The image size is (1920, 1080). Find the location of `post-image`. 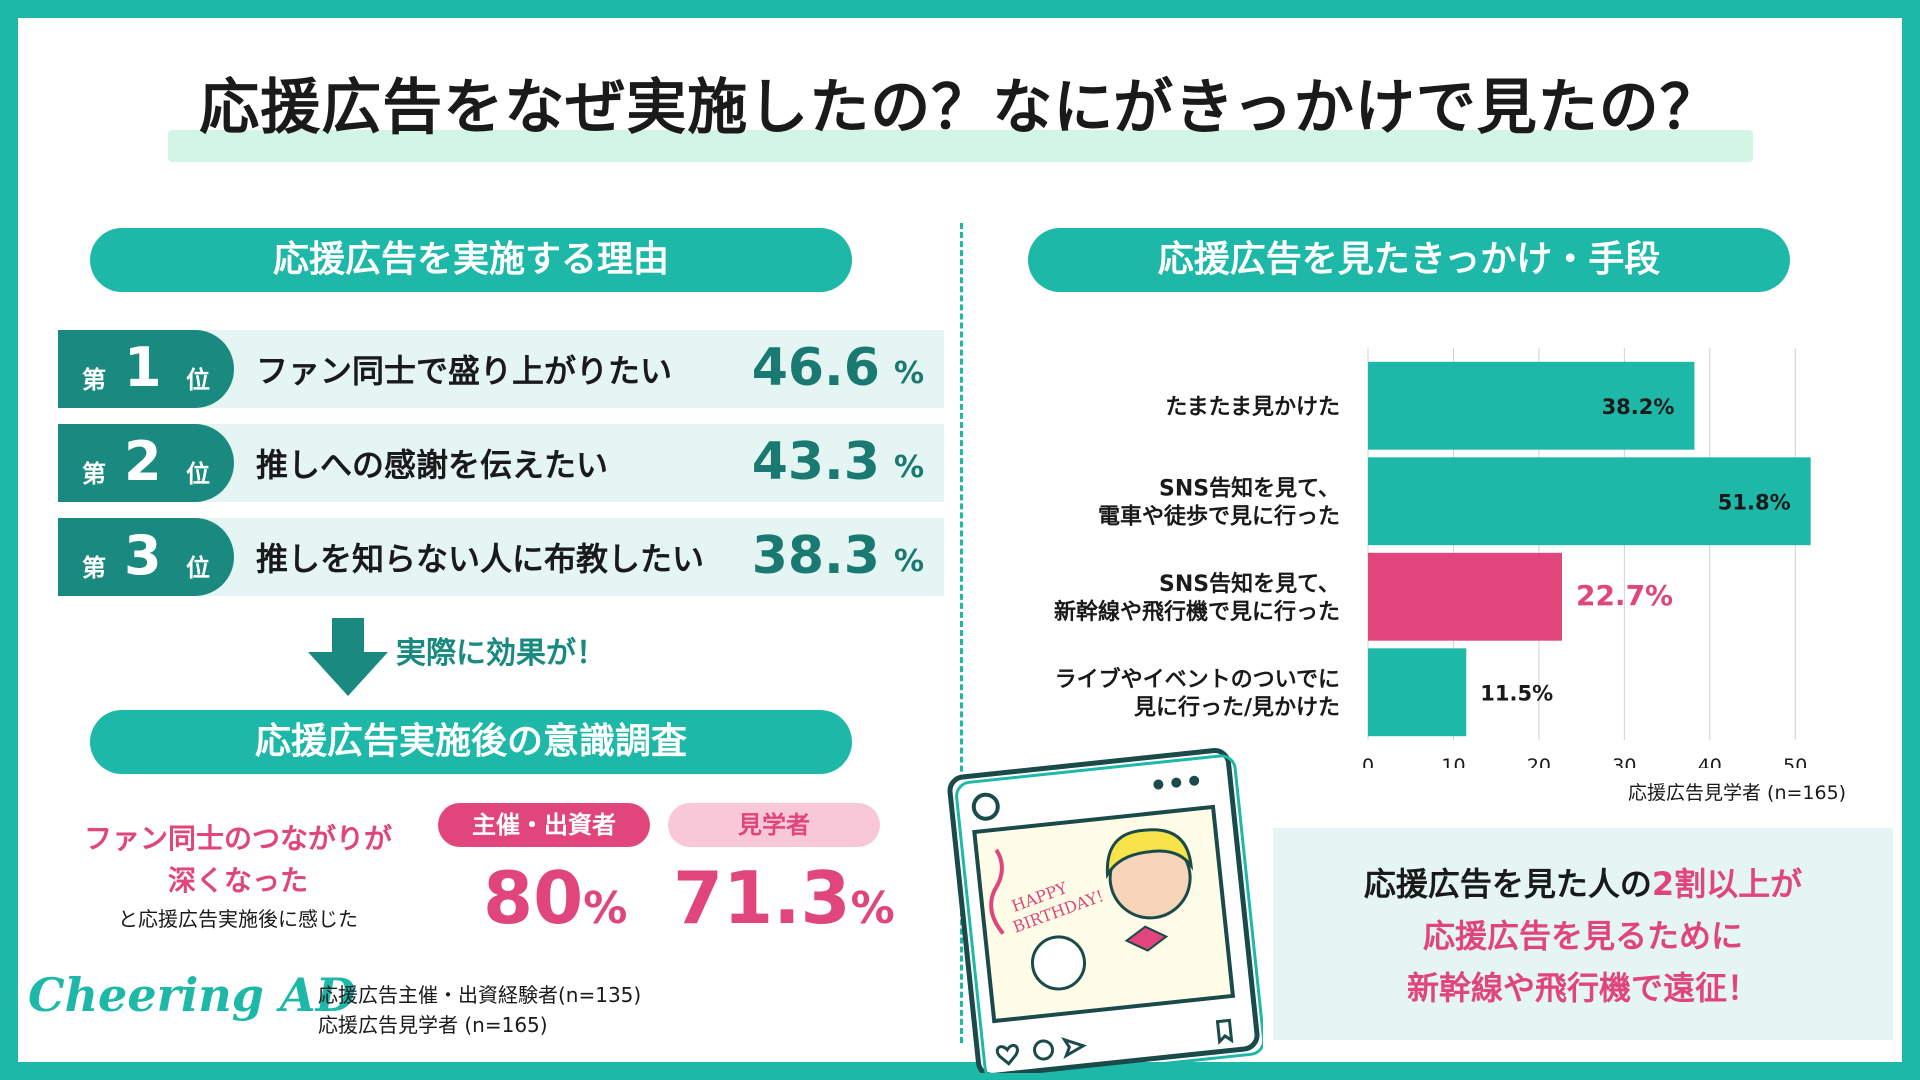

post-image is located at coordinates (1104, 914).